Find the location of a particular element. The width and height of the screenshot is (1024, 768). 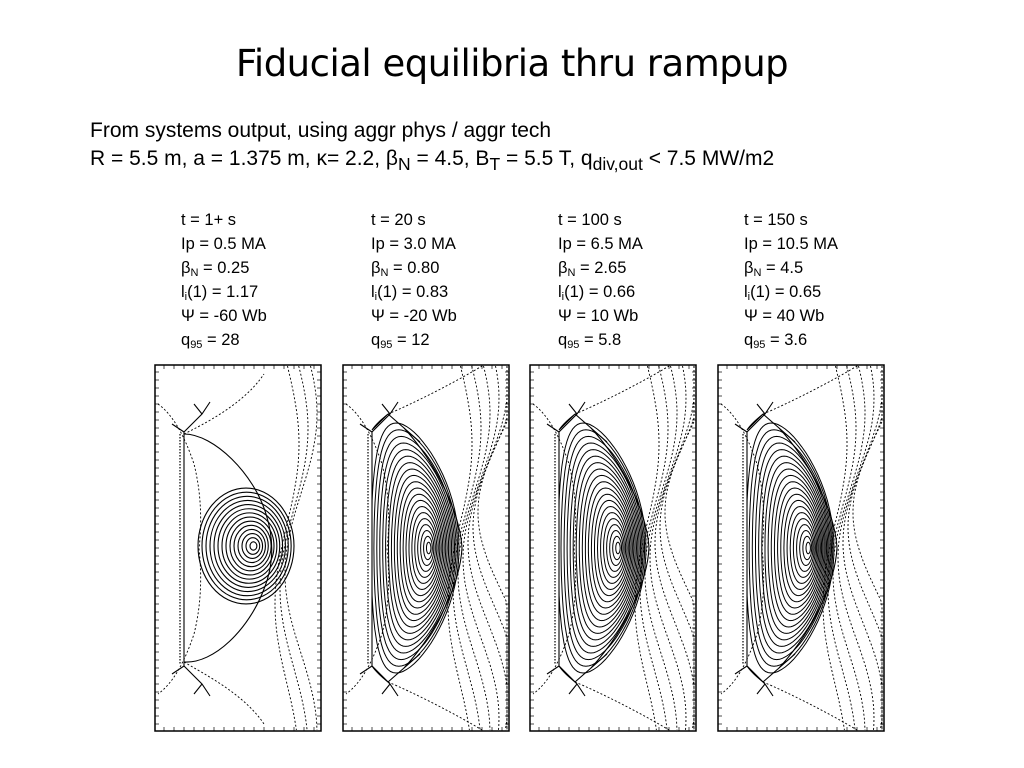

slide-title: Fiducial equilibria thru rampup is located at coordinates (512, 63).